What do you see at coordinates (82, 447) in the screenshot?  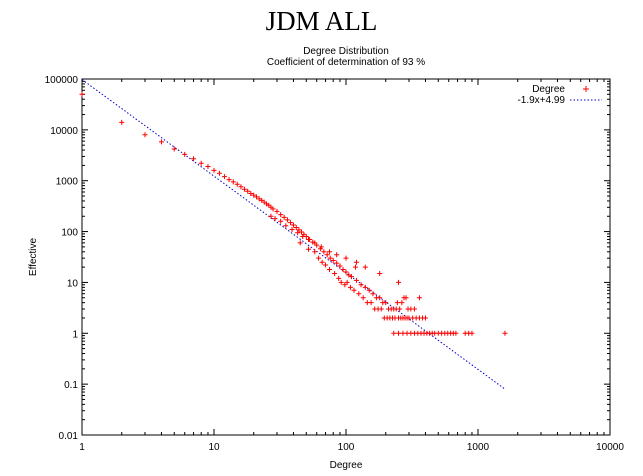 I see `x-tick-label: 1` at bounding box center [82, 447].